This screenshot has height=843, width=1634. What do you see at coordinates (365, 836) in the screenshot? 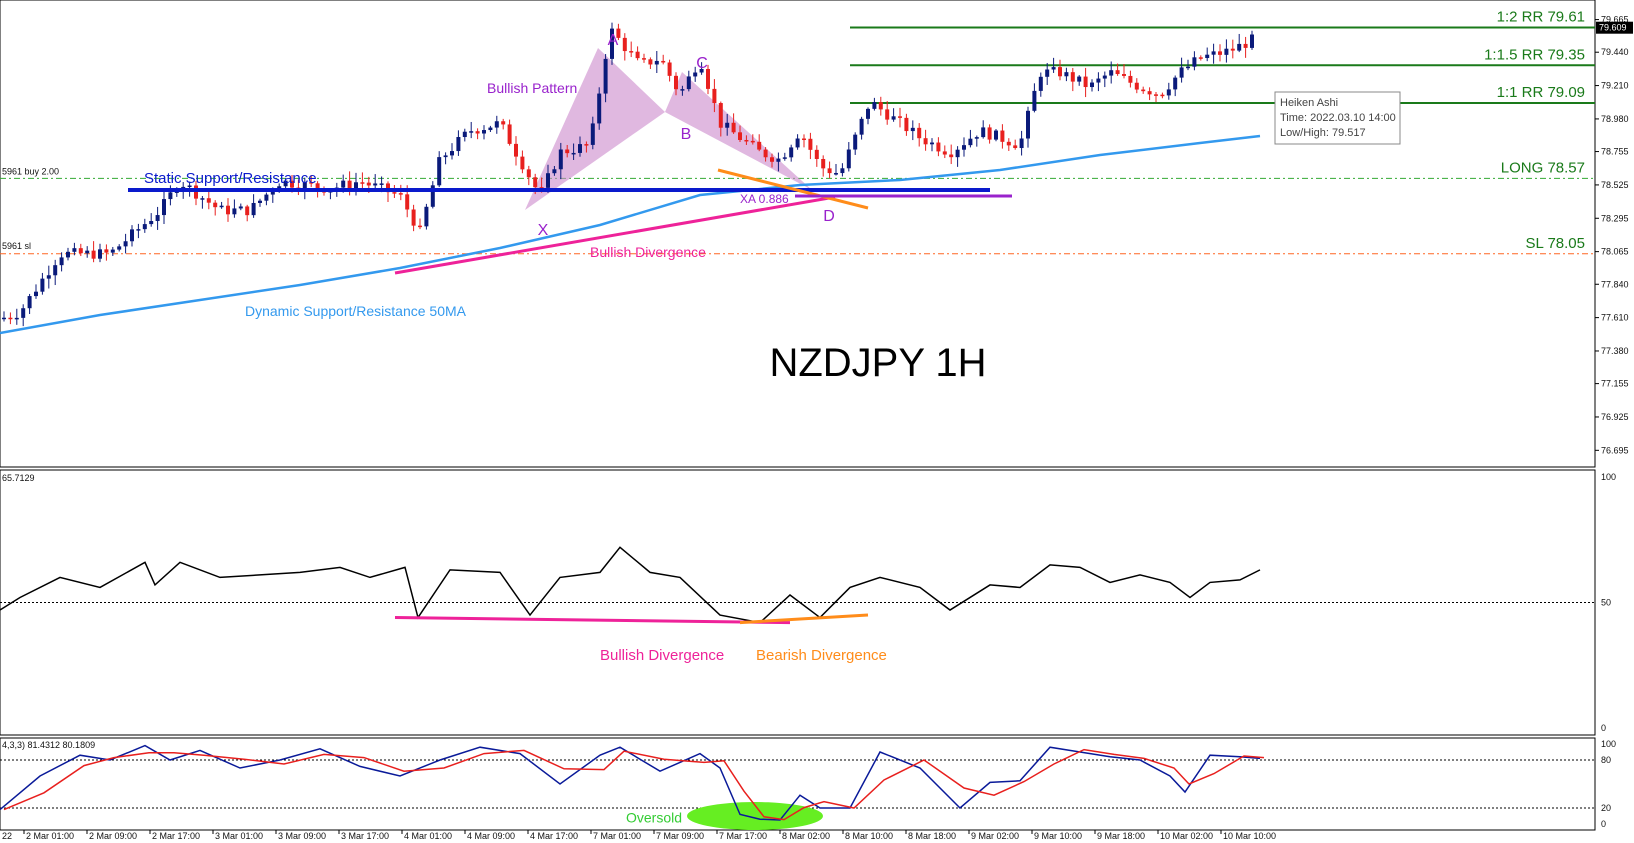
I see `x-tick-label: 3 Mar 17:00` at bounding box center [365, 836].